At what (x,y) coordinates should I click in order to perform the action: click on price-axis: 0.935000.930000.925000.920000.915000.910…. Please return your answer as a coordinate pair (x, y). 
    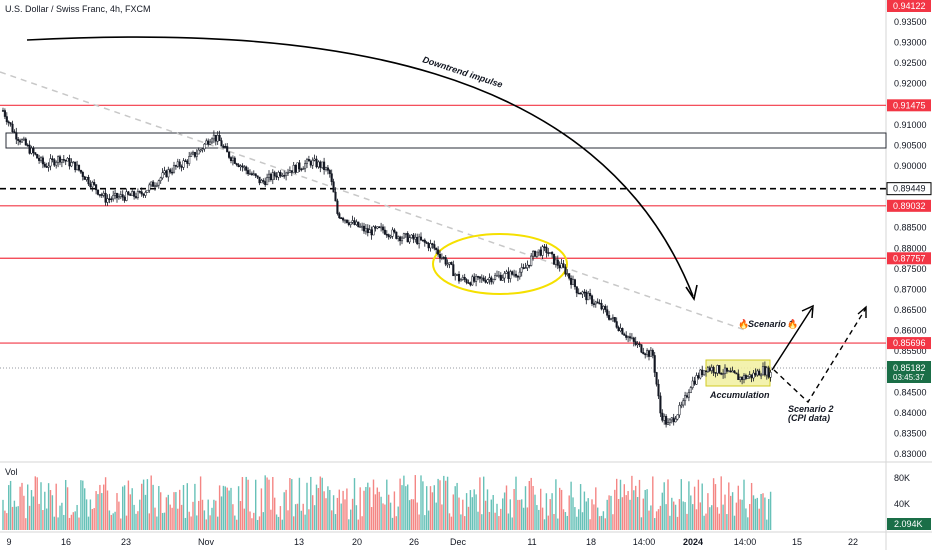
    Looking at the image, I should click on (909, 265).